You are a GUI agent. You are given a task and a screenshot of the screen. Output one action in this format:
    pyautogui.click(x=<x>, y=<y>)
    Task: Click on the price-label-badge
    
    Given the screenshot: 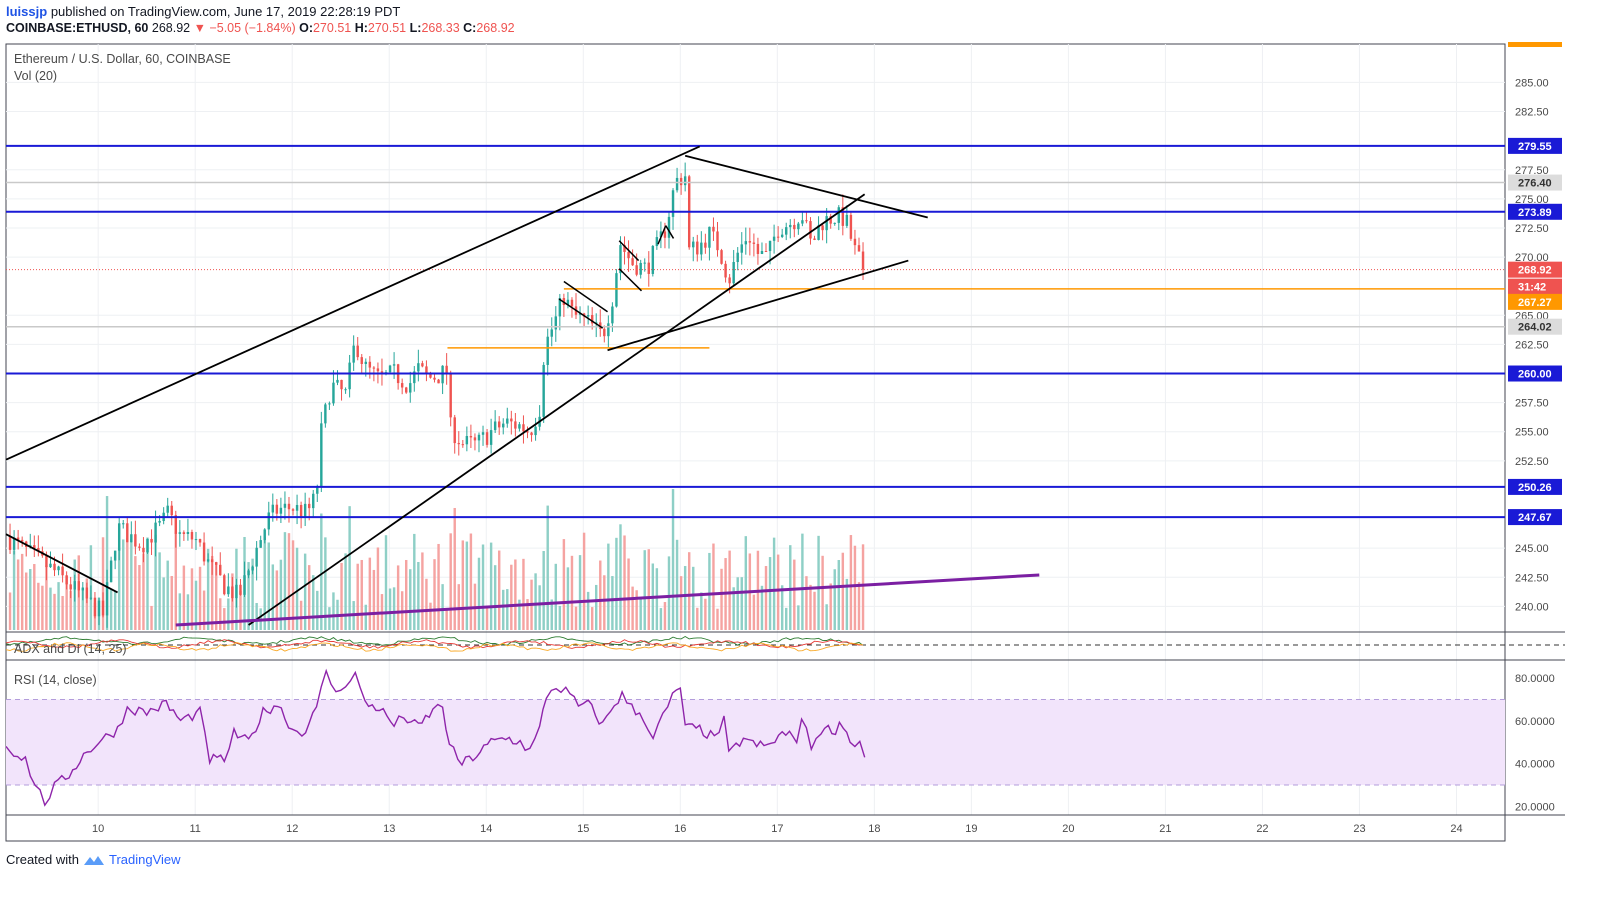 What is the action you would take?
    pyautogui.click(x=1535, y=269)
    